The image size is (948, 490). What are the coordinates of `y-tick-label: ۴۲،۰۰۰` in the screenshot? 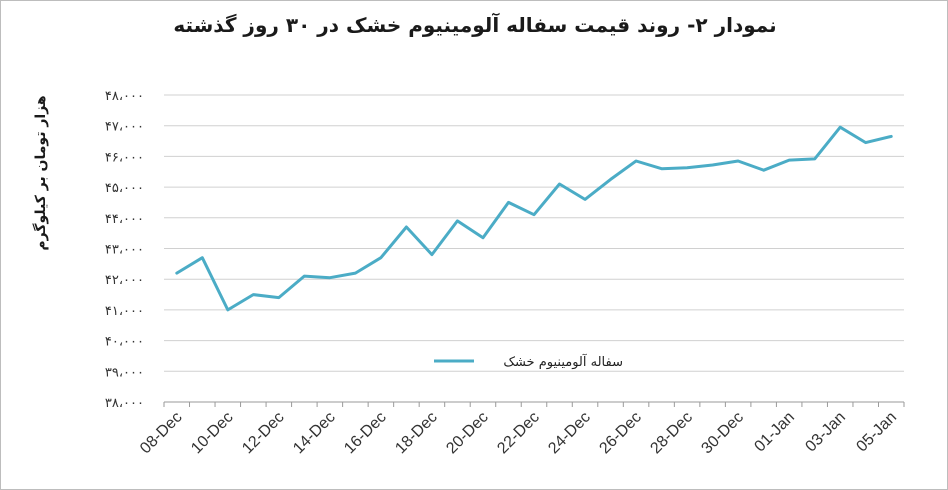 It's located at (124, 280).